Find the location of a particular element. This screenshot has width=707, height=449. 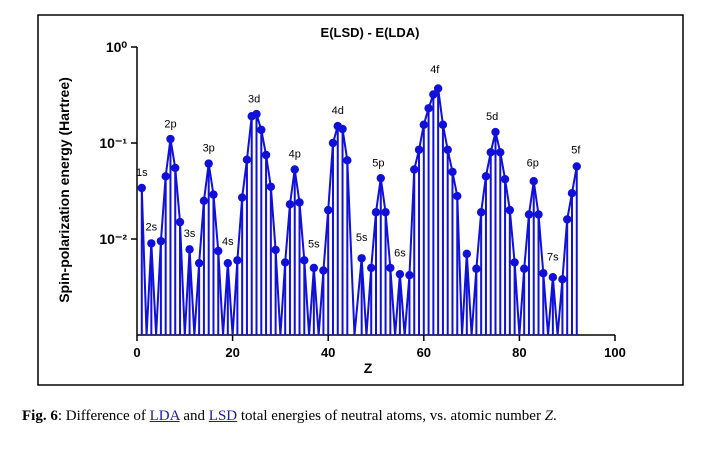

annotation: 6p is located at coordinates (533, 163).